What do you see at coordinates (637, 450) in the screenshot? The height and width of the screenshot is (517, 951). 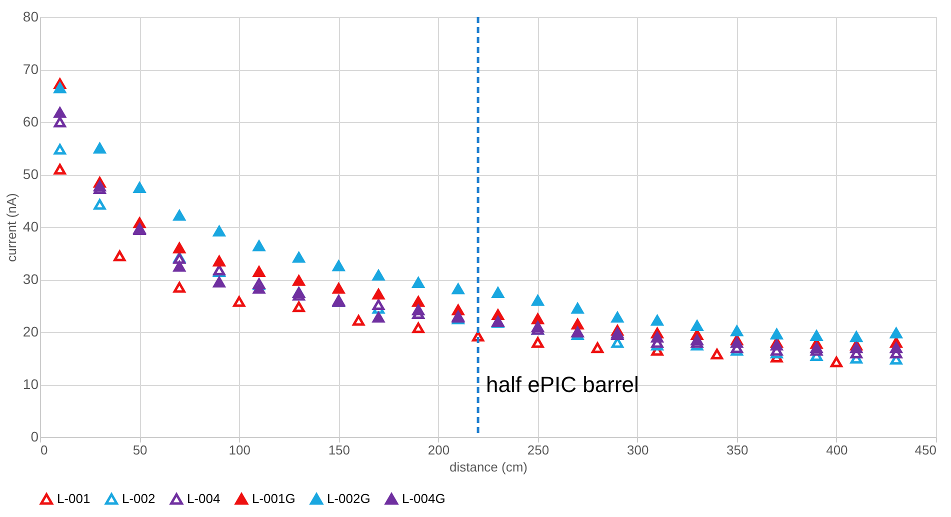 I see `x-tick-label: 300` at bounding box center [637, 450].